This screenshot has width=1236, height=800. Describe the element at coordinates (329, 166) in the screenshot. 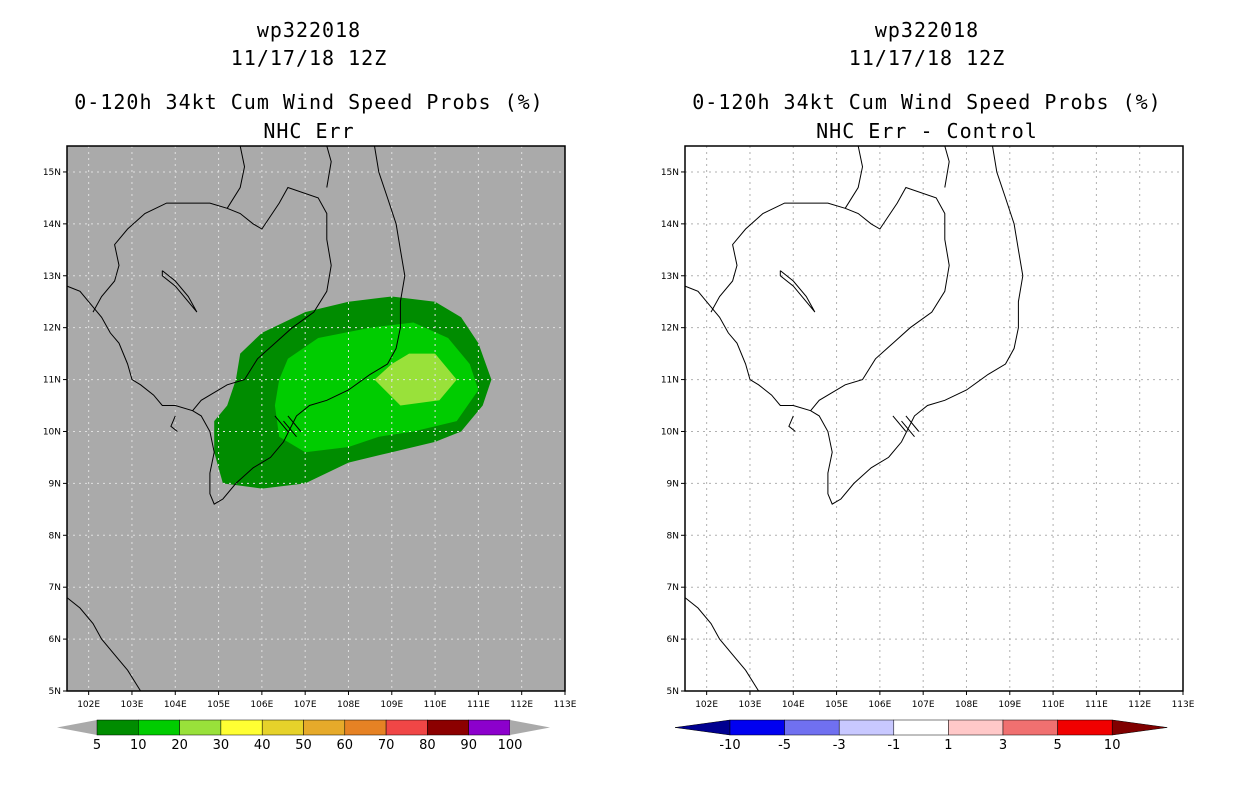

I see `border-vietnam-laos` at that location.